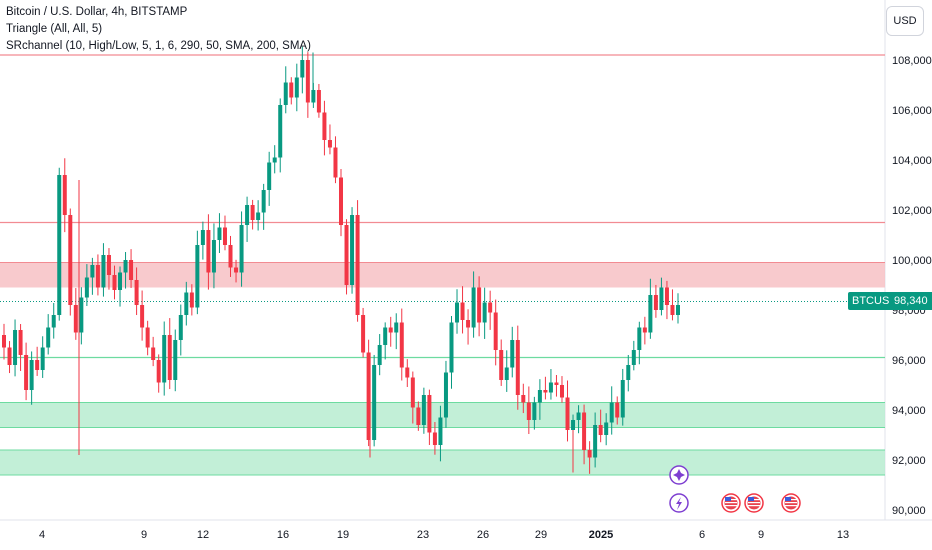 This screenshot has width=932, height=550. I want to click on price-axis-label: 104,000, so click(912, 161).